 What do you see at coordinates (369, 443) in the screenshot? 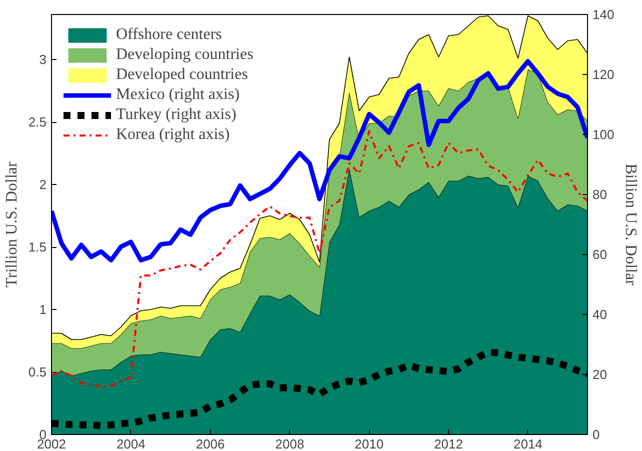
I see `x-tick-label: 2010` at bounding box center [369, 443].